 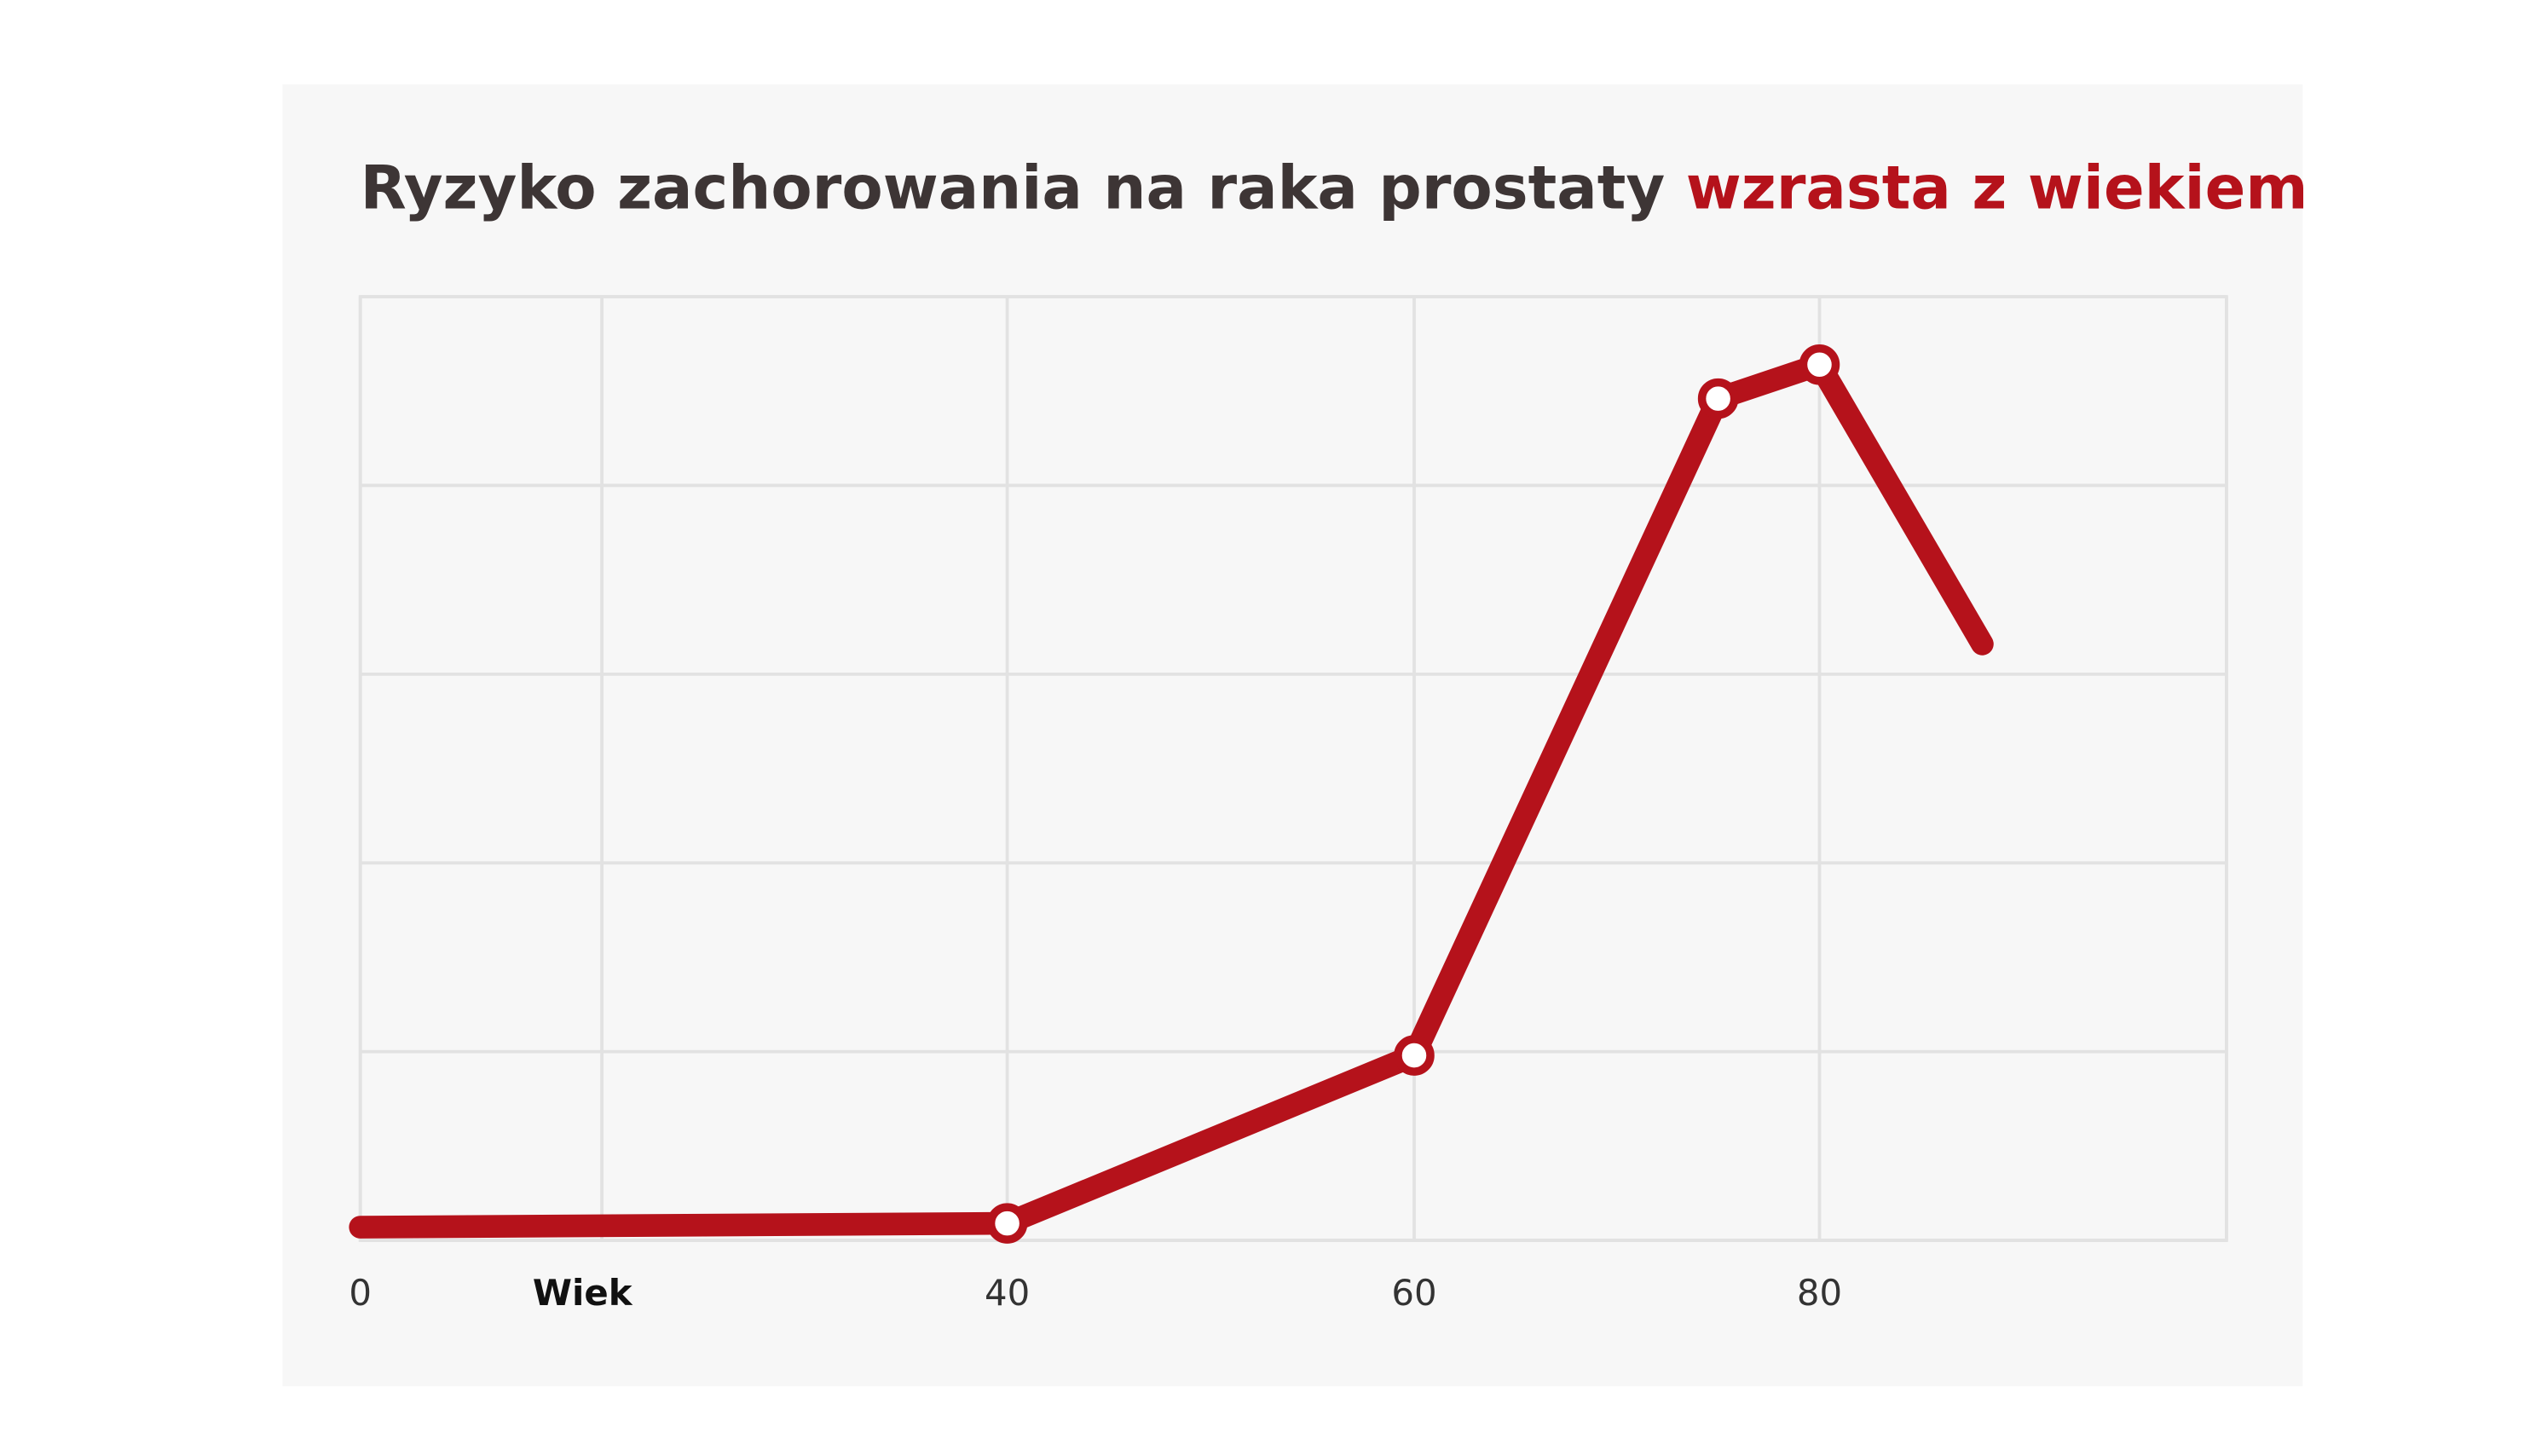 What do you see at coordinates (361, 1293) in the screenshot?
I see `x-tick-label: 0` at bounding box center [361, 1293].